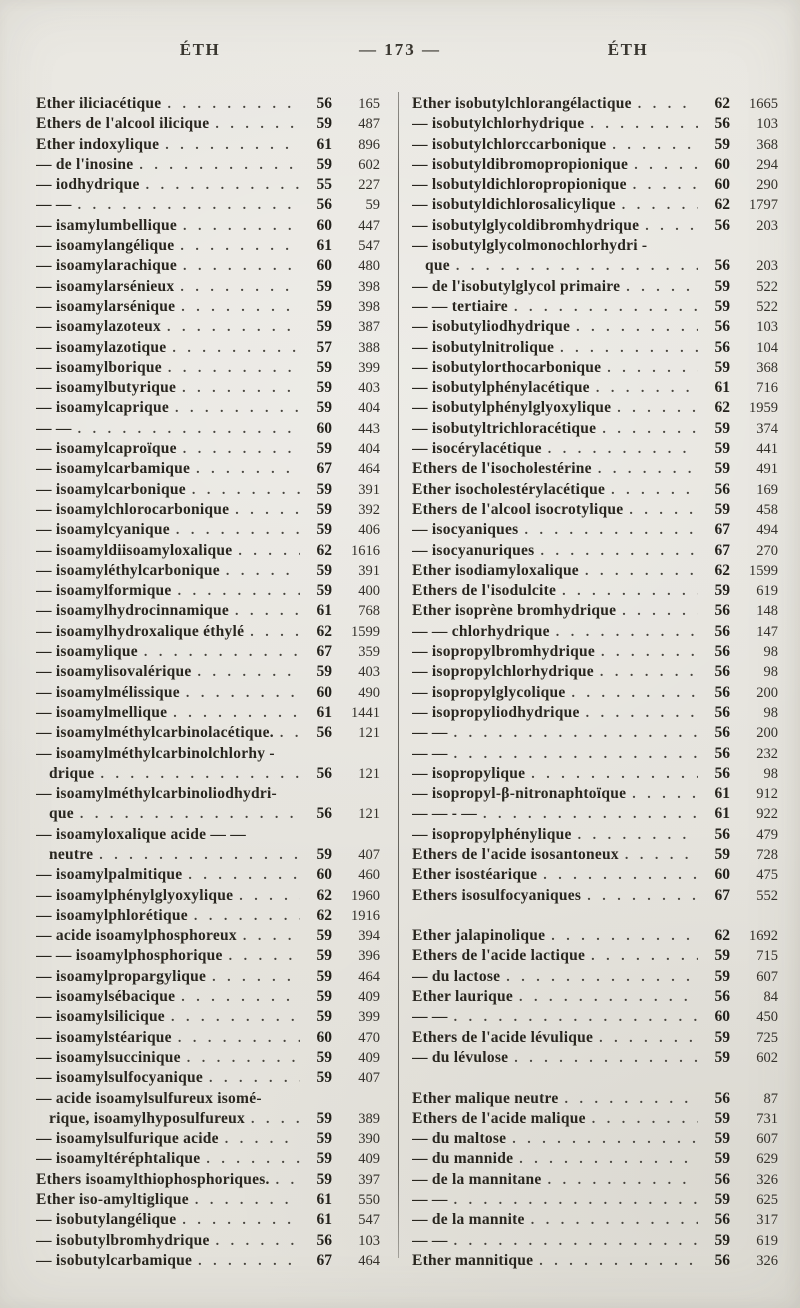 Image resolution: width=800 pixels, height=1308 pixels. What do you see at coordinates (771, 652) in the screenshot?
I see `entry-column-number: 98` at bounding box center [771, 652].